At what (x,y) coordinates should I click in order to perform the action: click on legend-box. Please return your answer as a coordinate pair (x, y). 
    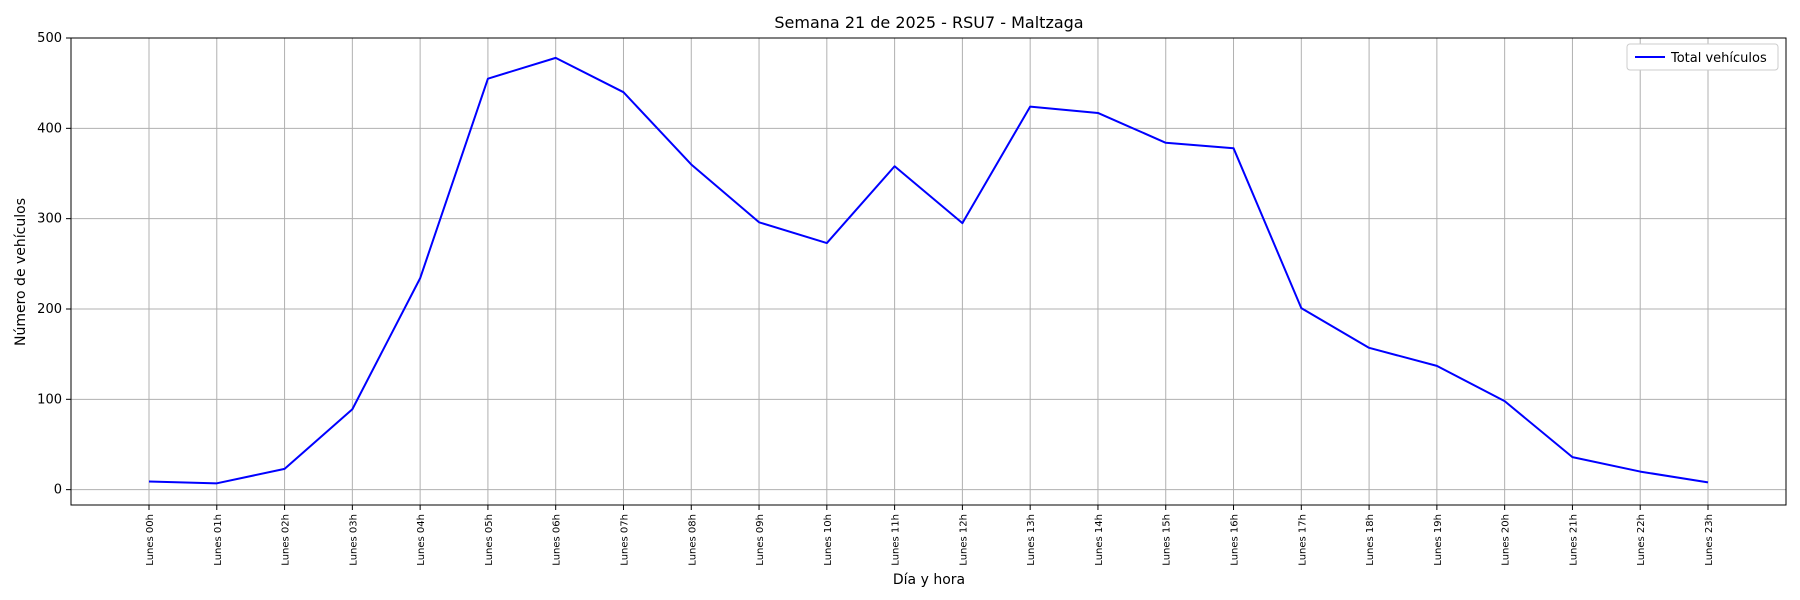
    Looking at the image, I should click on (1702, 57).